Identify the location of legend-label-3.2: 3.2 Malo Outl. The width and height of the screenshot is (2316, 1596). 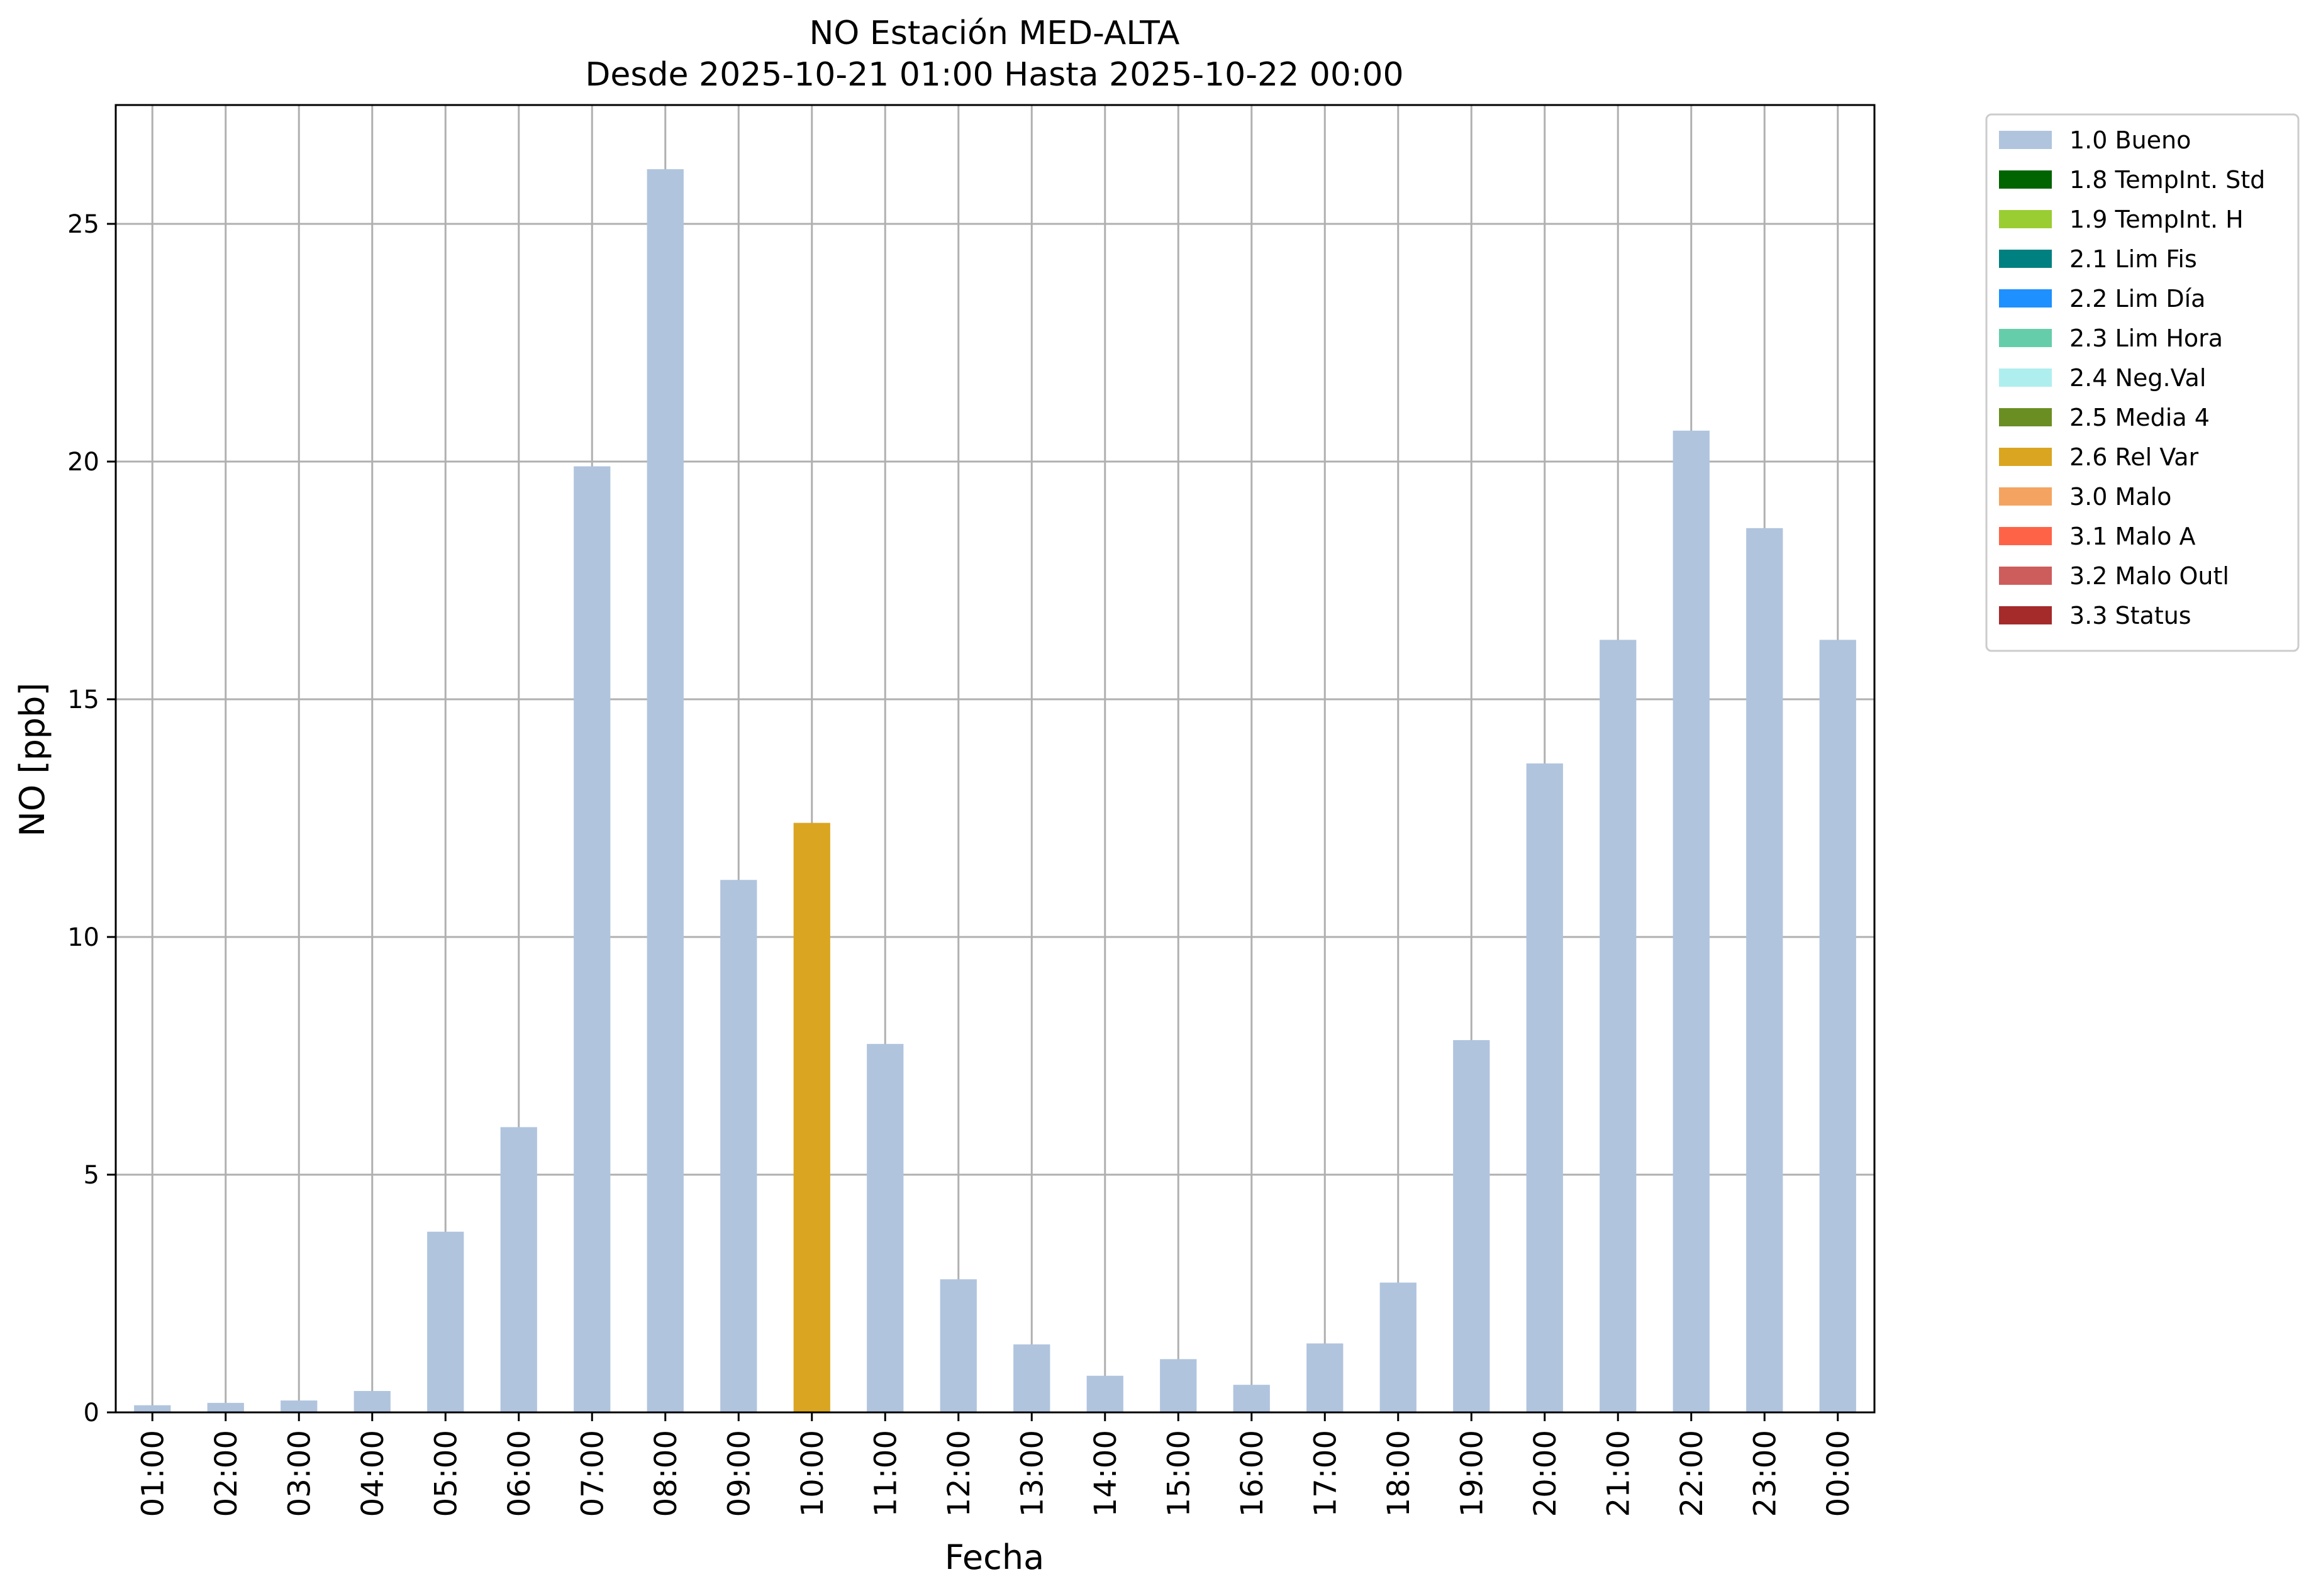
(2149, 576).